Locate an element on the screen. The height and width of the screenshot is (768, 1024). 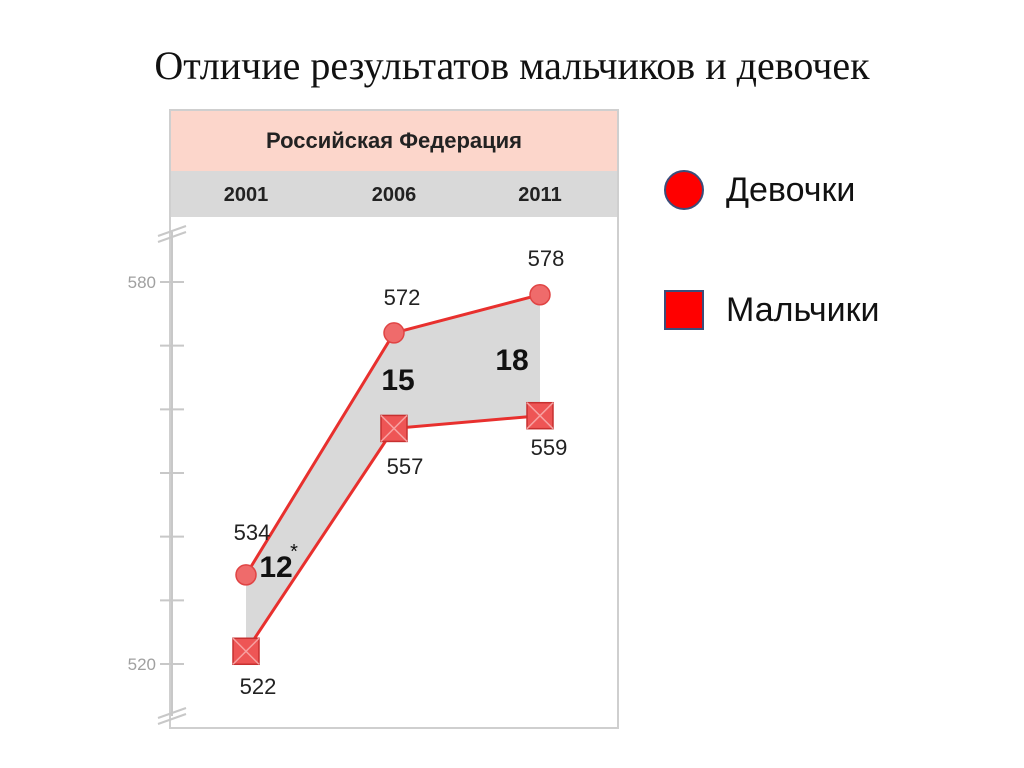
legend-square-icon is located at coordinates (684, 310).